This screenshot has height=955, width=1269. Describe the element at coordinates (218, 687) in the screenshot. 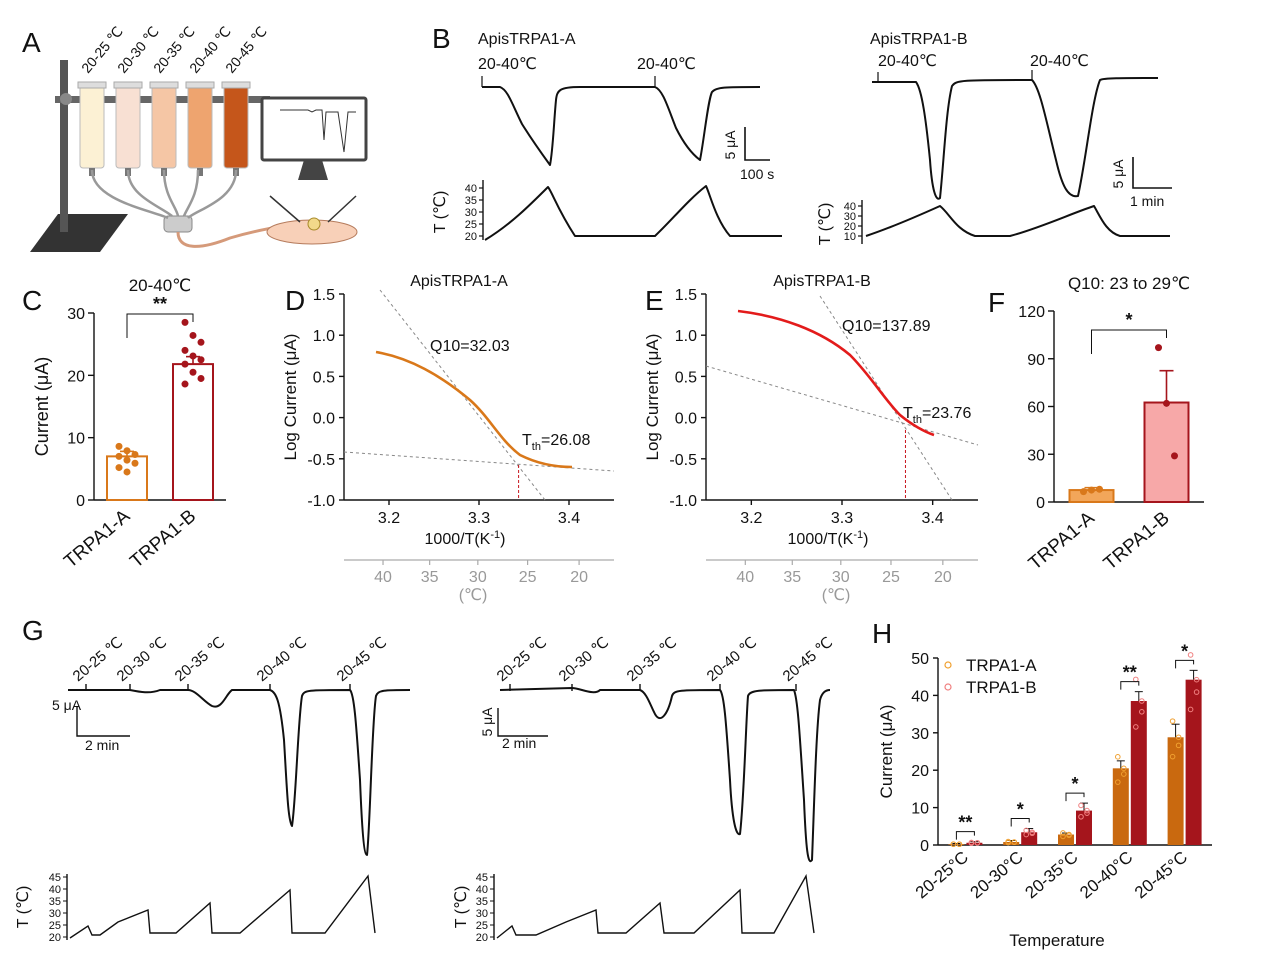

I see `trace-g-left-stim-marks` at that location.